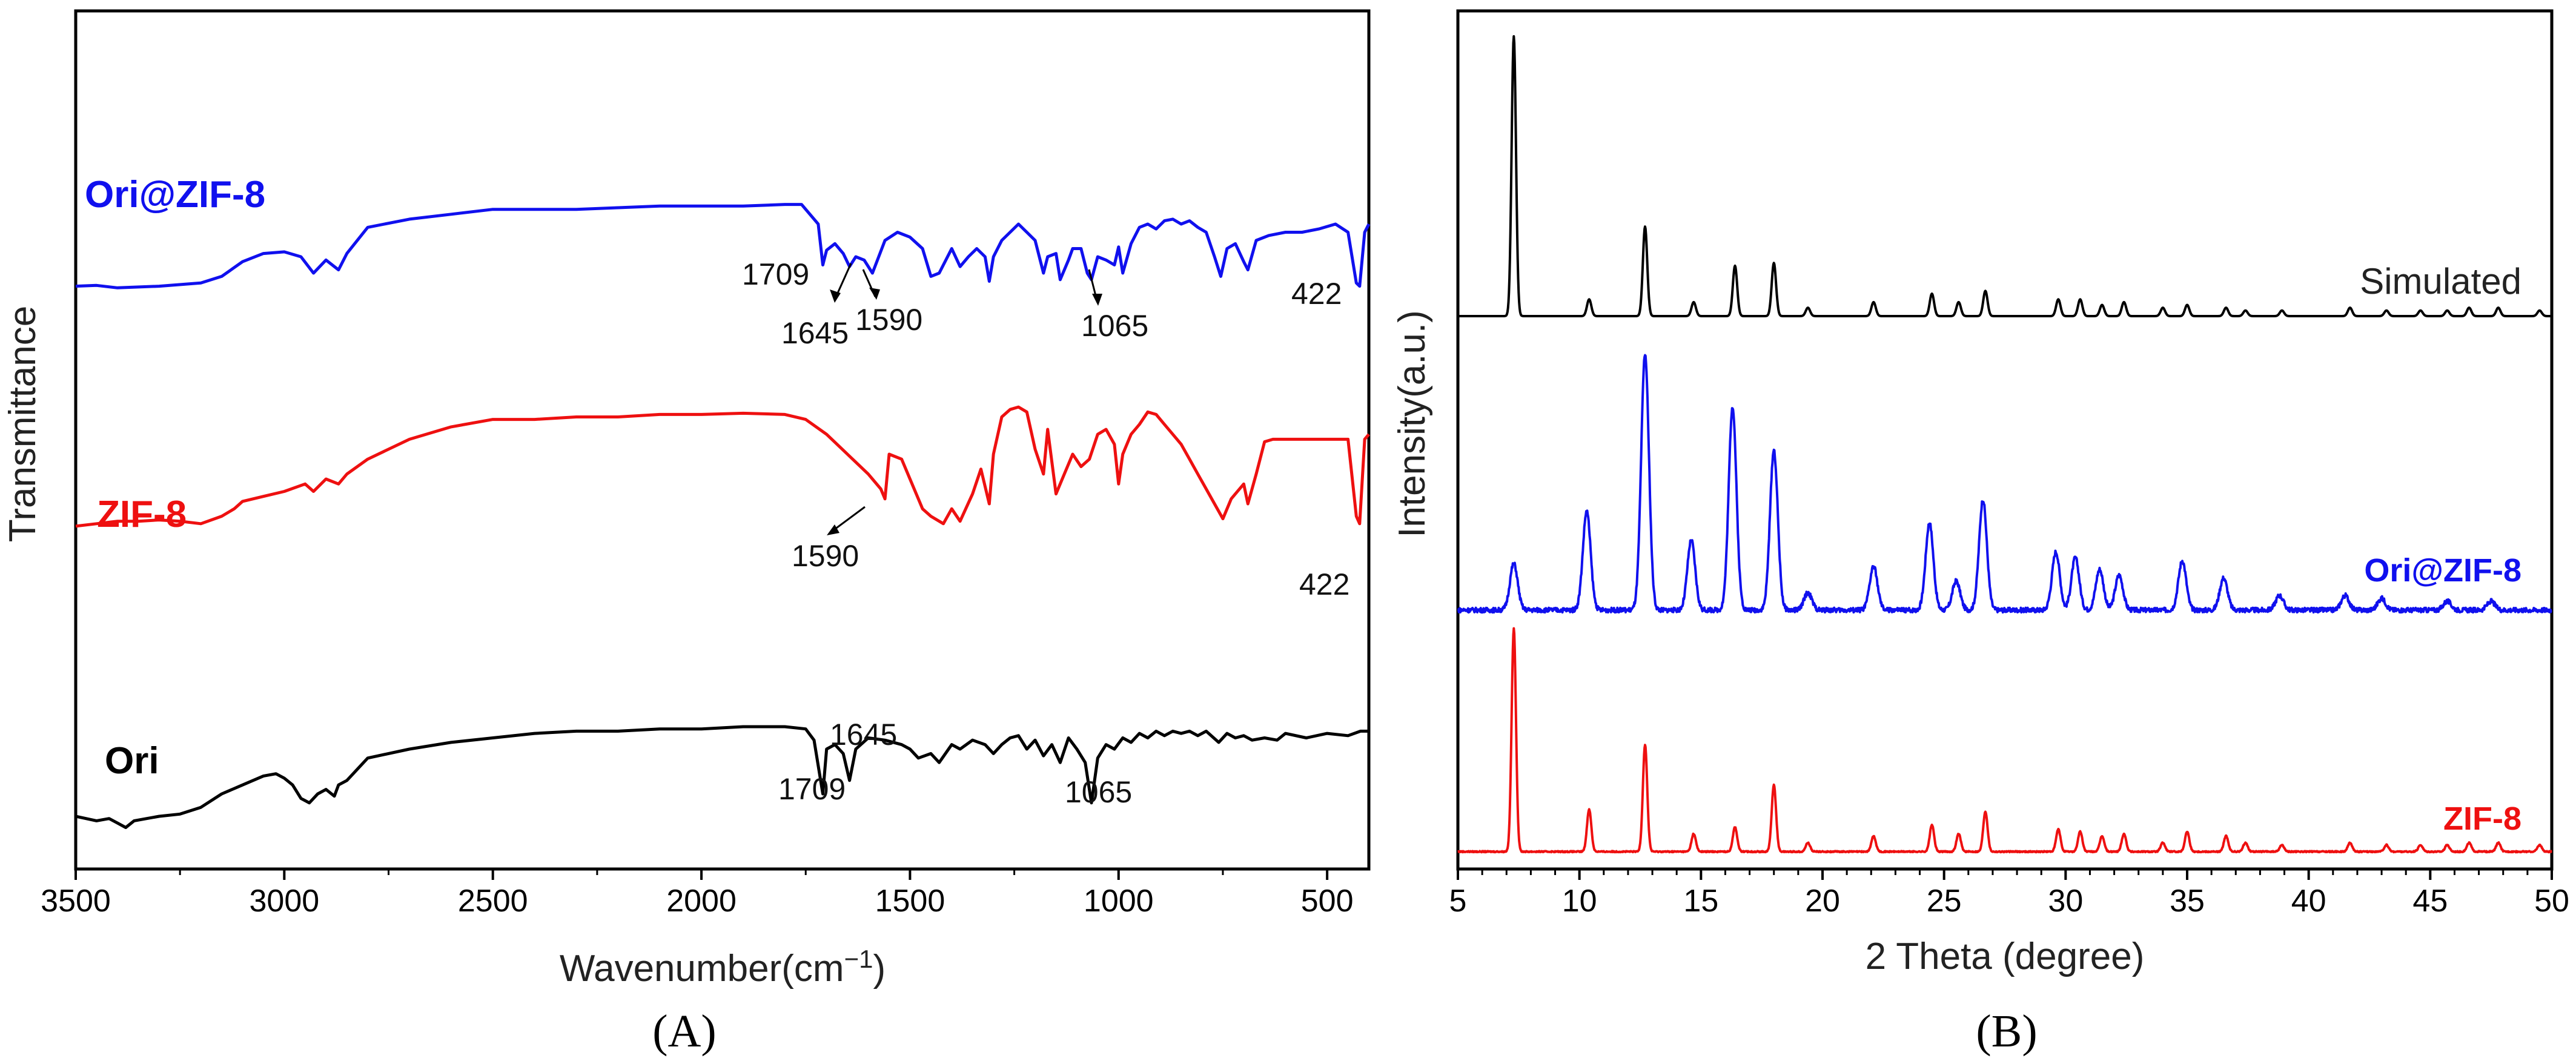 The width and height of the screenshot is (2576, 1064). I want to click on b-x-axis-title: 2 Theta (degree), so click(2005, 956).